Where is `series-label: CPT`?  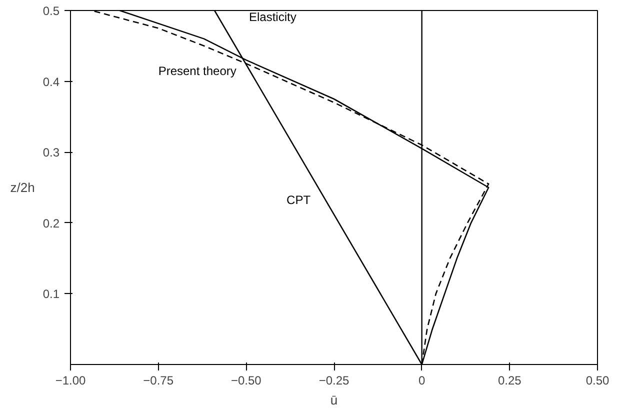 series-label: CPT is located at coordinates (299, 200).